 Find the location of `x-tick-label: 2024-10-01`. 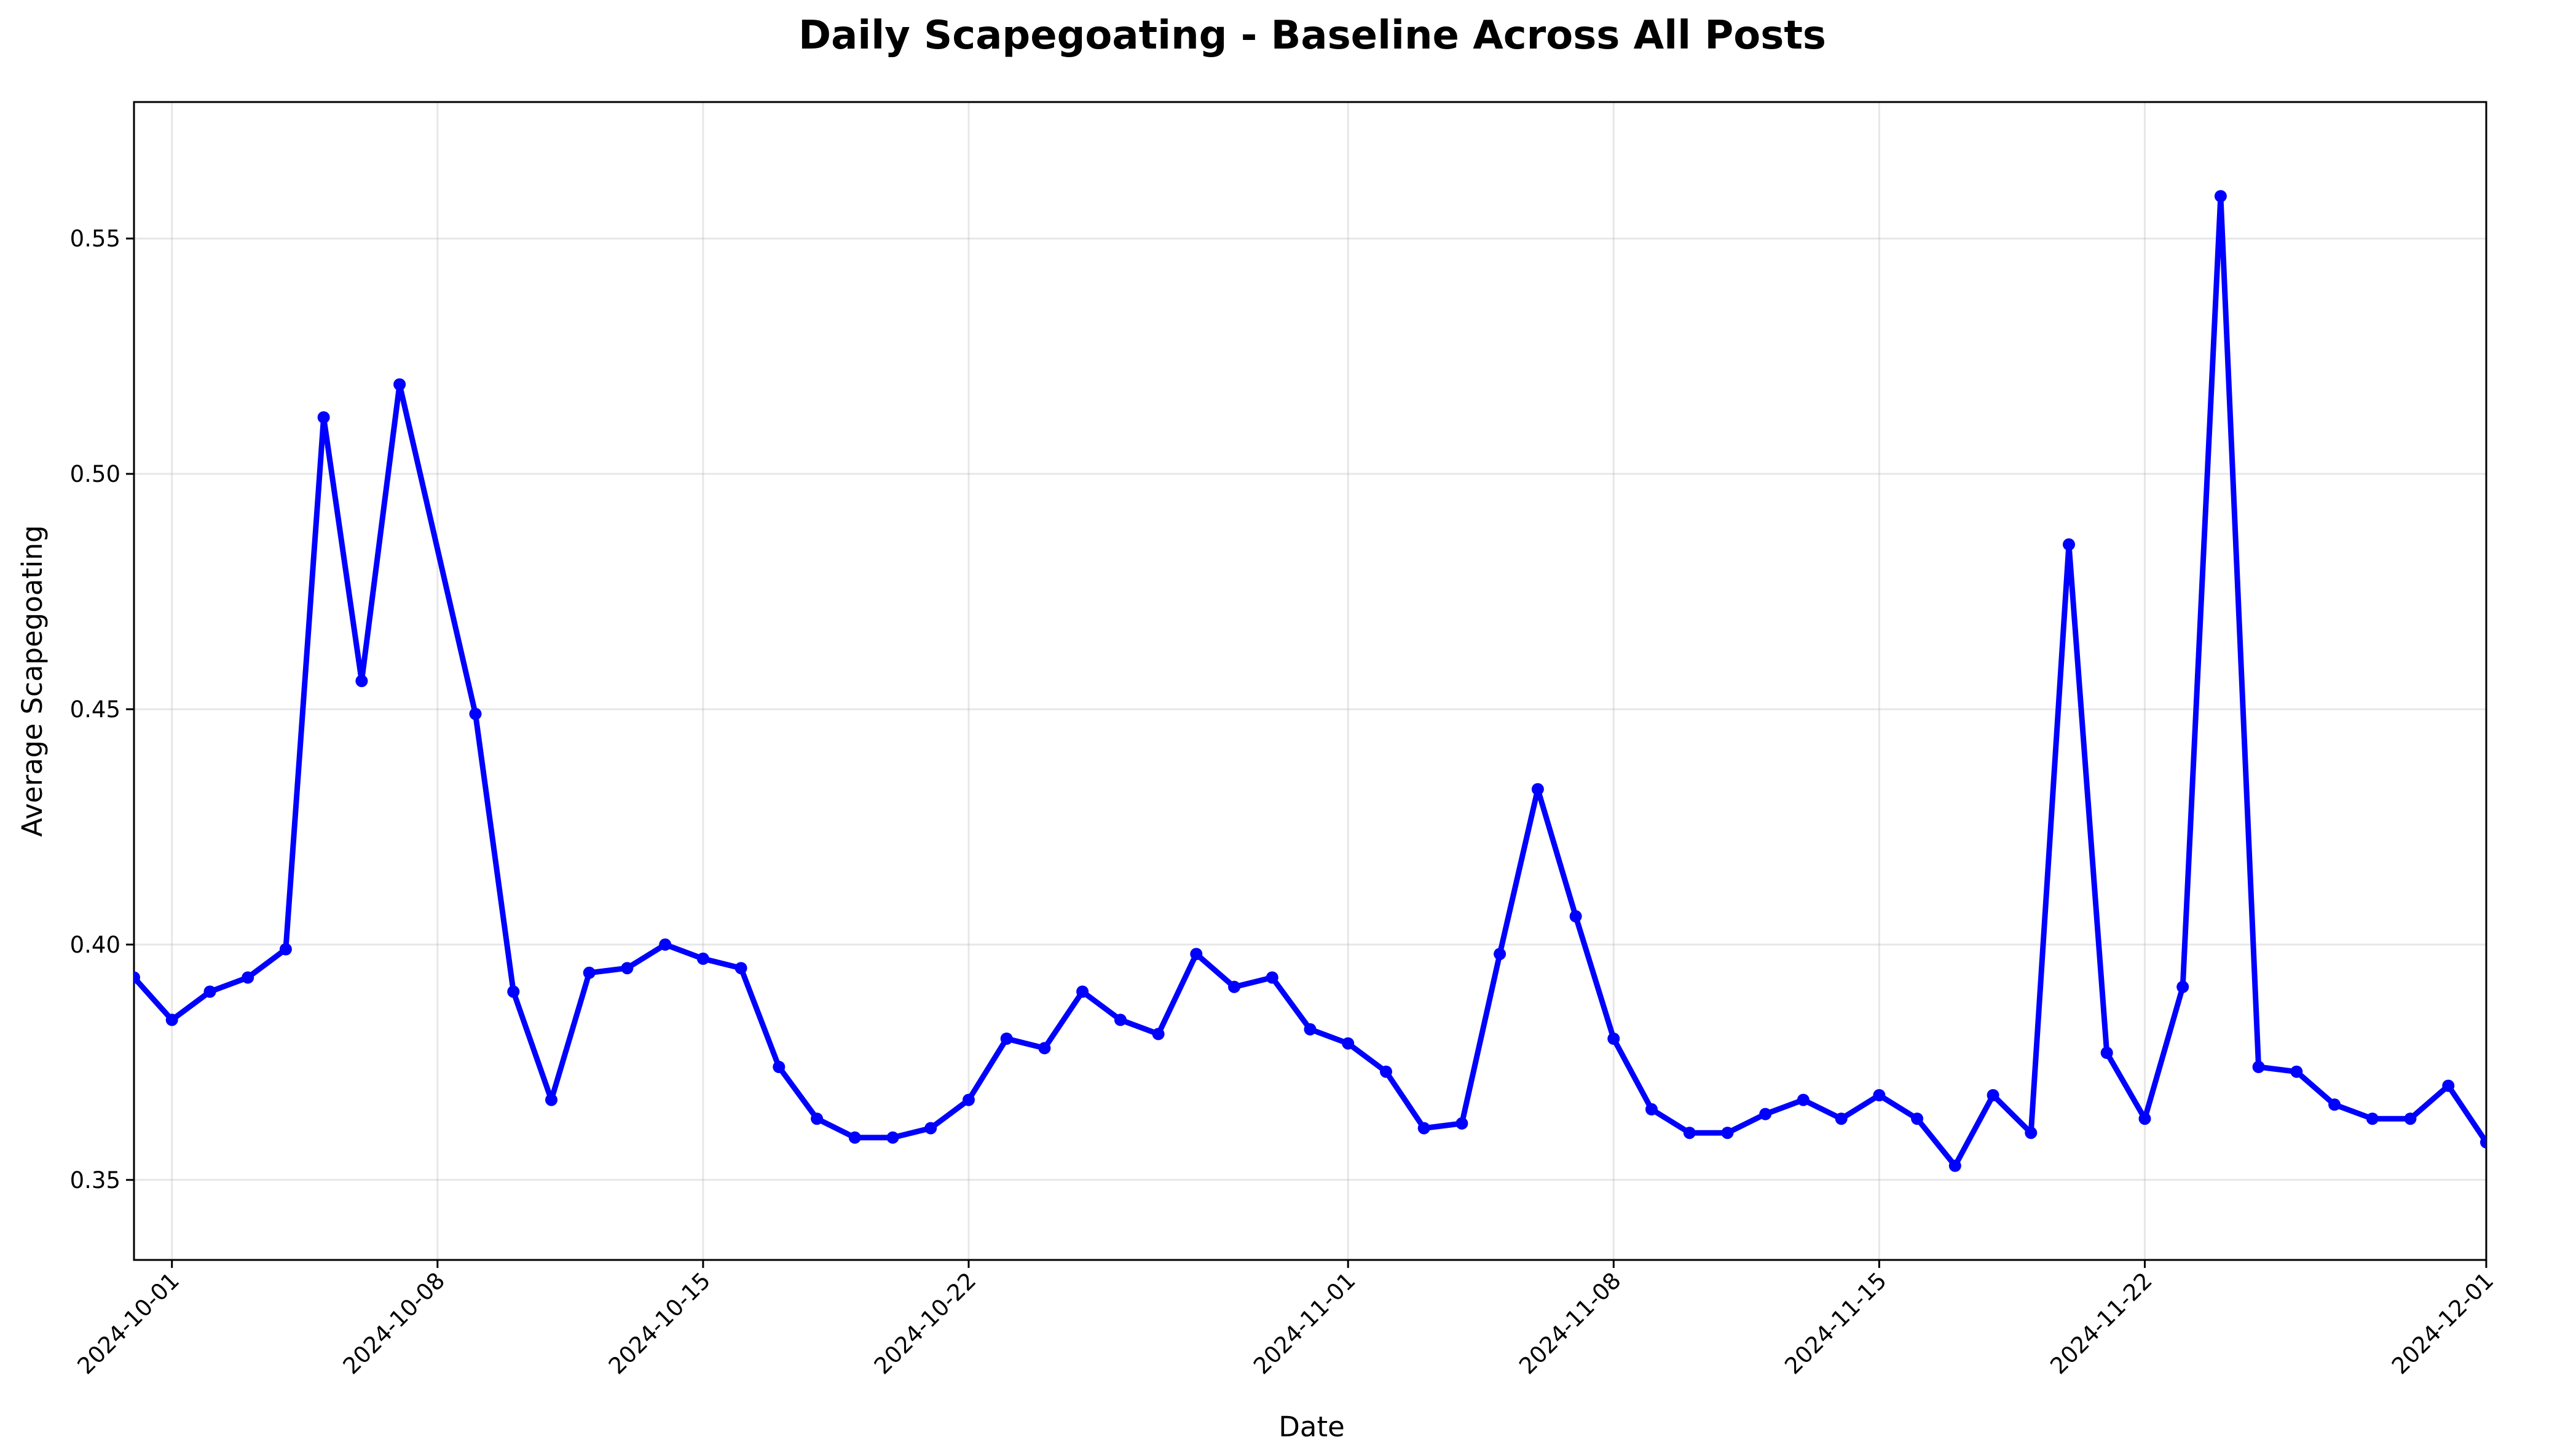

x-tick-label: 2024-10-01 is located at coordinates (128, 1323).